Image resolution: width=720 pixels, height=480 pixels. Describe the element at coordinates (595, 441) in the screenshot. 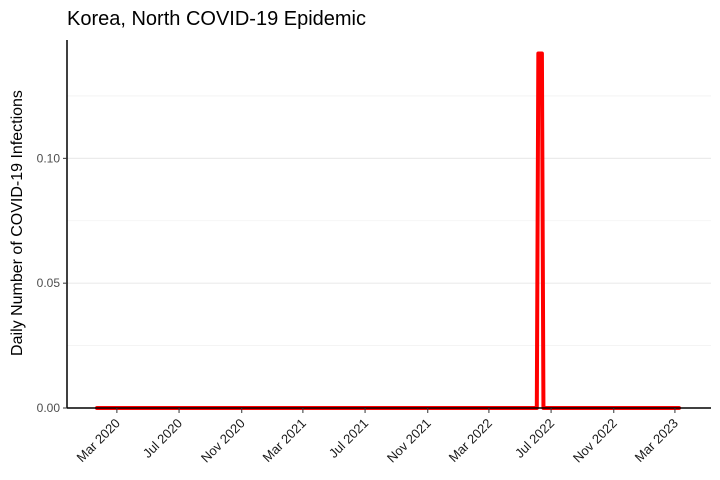

I see `x-tick-label: Nov 2022` at that location.